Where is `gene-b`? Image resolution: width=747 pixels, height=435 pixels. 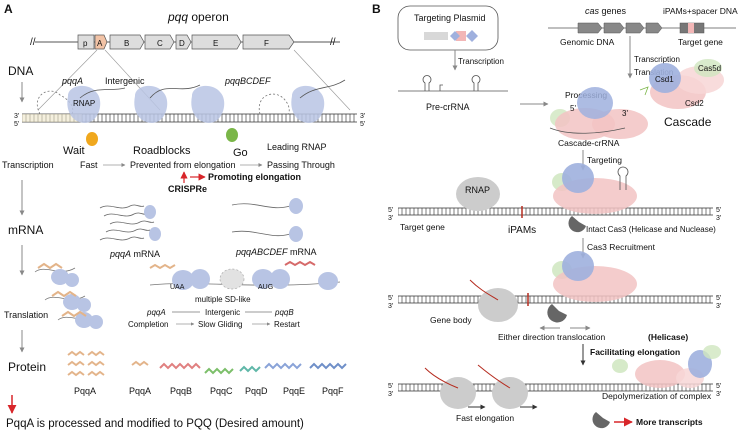
gene-b is located at coordinates (127, 42).